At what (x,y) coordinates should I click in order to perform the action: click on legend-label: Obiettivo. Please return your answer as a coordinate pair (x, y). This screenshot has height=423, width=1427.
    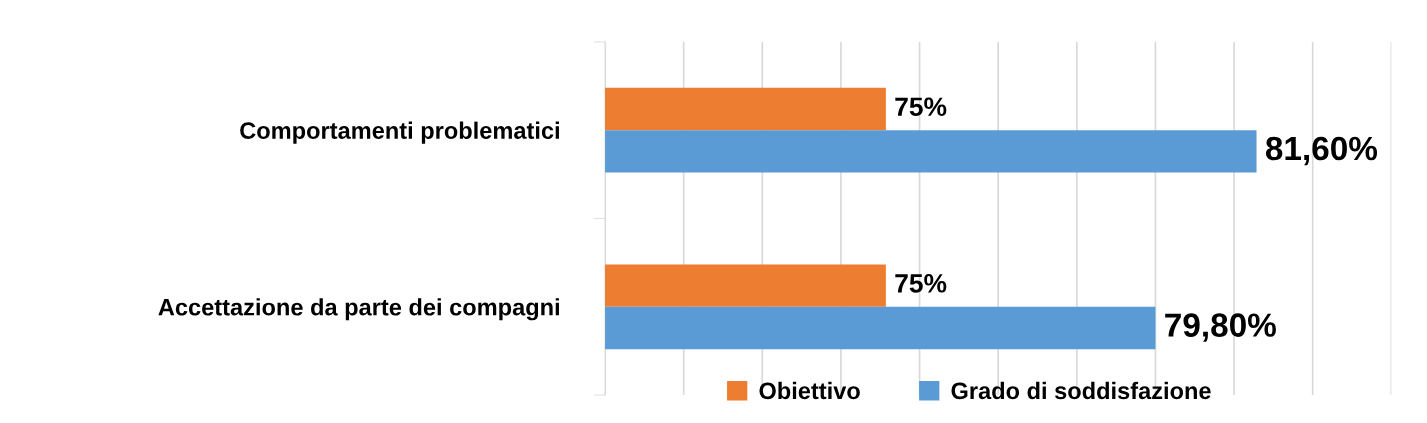
    Looking at the image, I should click on (809, 390).